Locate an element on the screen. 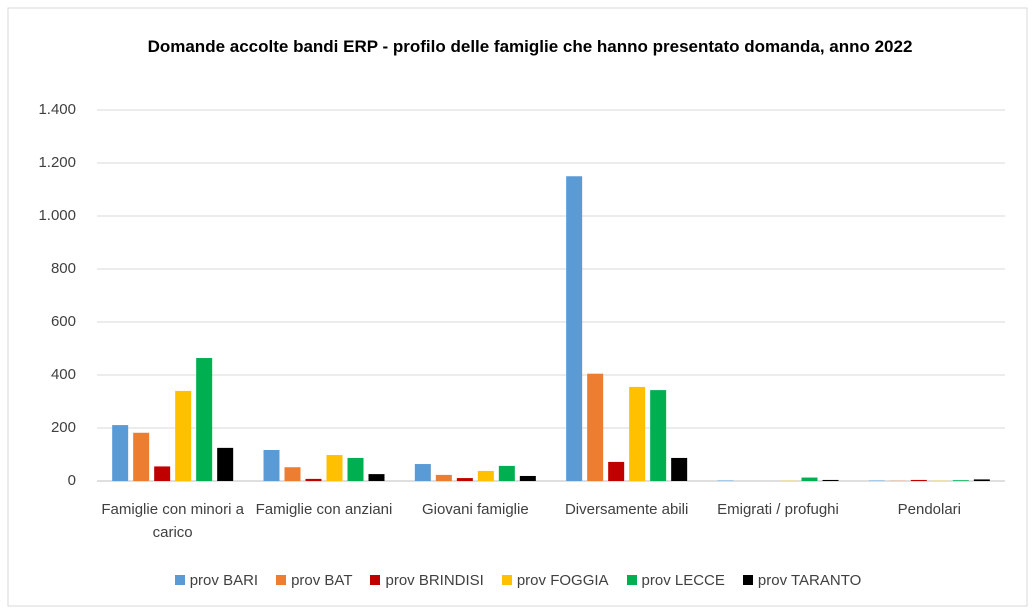 This screenshot has height=610, width=1036. y-tick-label: 0 is located at coordinates (72, 480).